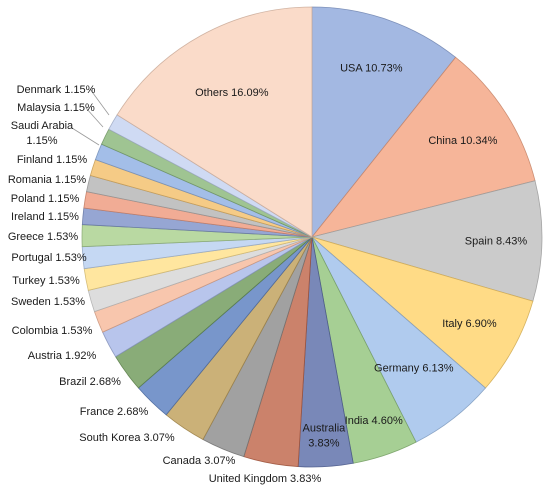 Image resolution: width=550 pixels, height=488 pixels. Describe the element at coordinates (384, 122) in the screenshot. I see `slice-usa` at that location.